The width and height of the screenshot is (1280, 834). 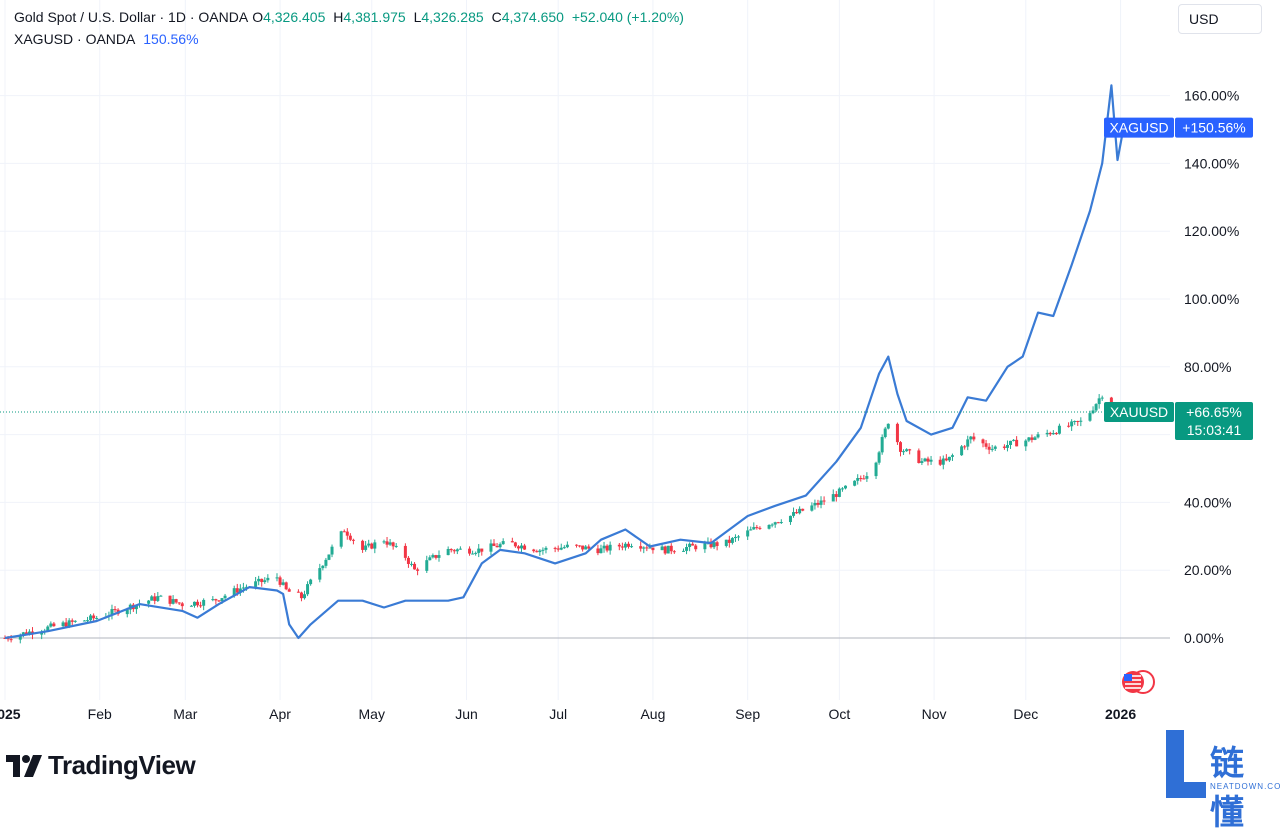 What do you see at coordinates (627, 17) in the screenshot?
I see `change-value: +52.040 (+1.20%)` at bounding box center [627, 17].